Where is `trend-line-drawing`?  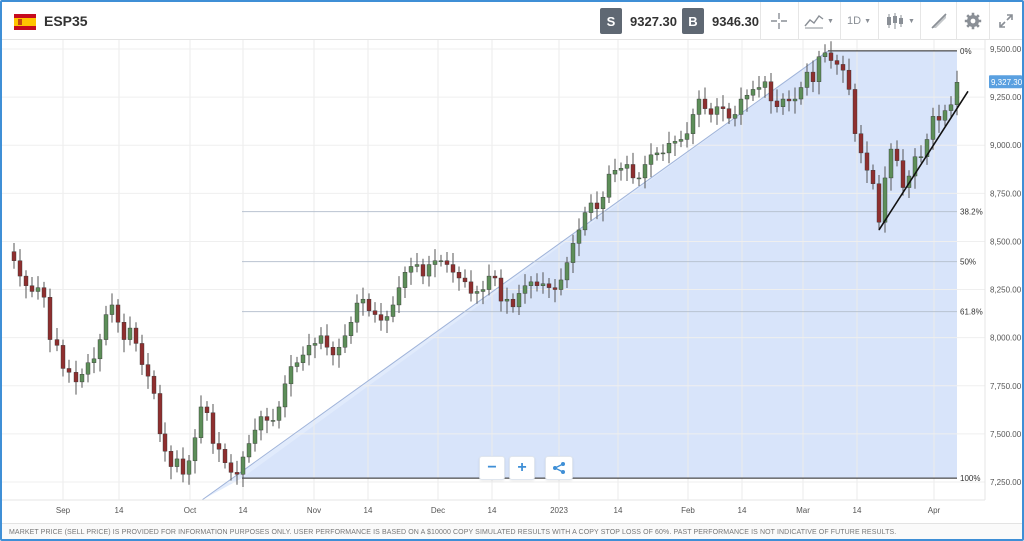
trend-line-drawing is located at coordinates (923, 160).